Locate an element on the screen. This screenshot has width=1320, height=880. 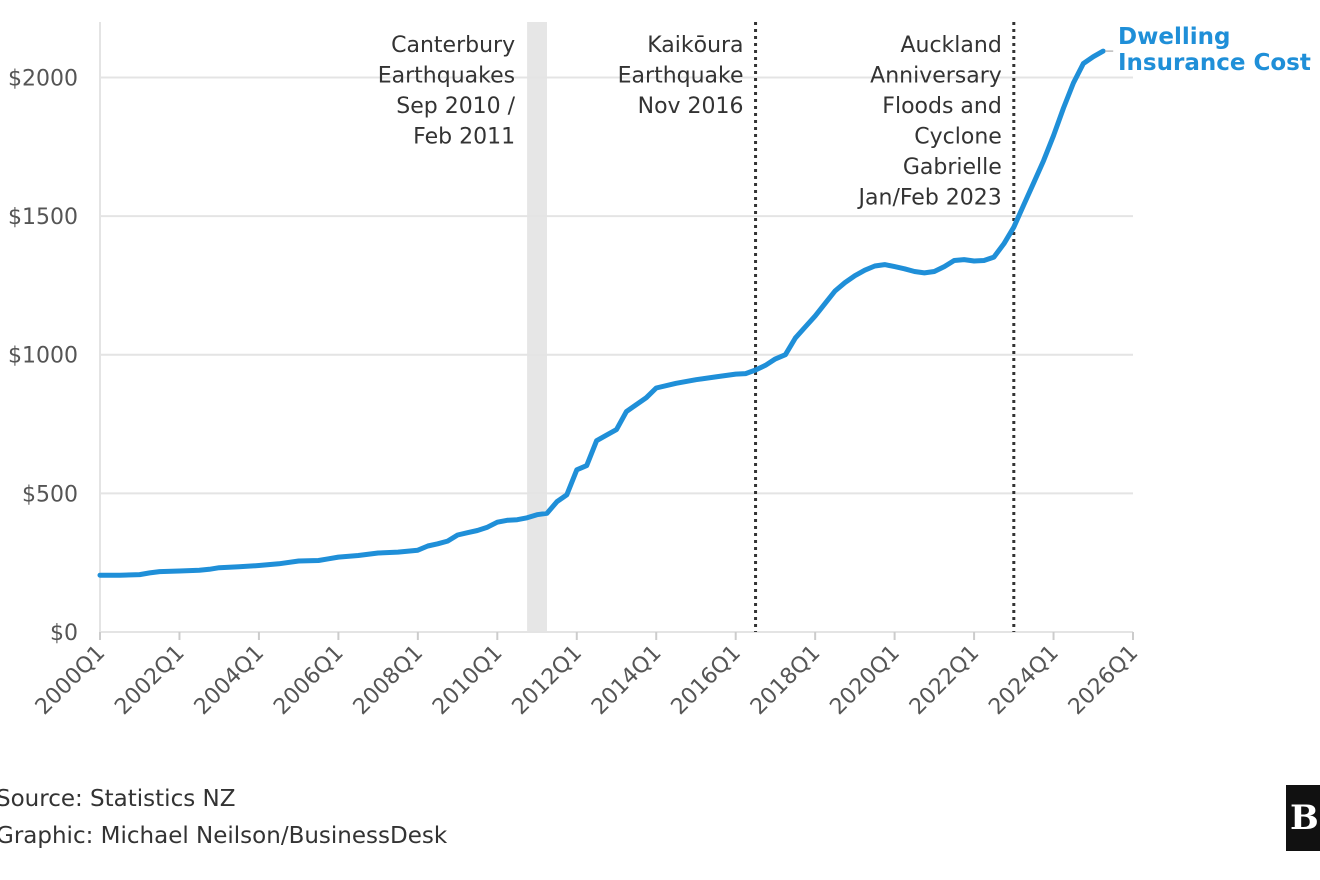
x-tick-label: 2002Q1 is located at coordinates (149, 680).